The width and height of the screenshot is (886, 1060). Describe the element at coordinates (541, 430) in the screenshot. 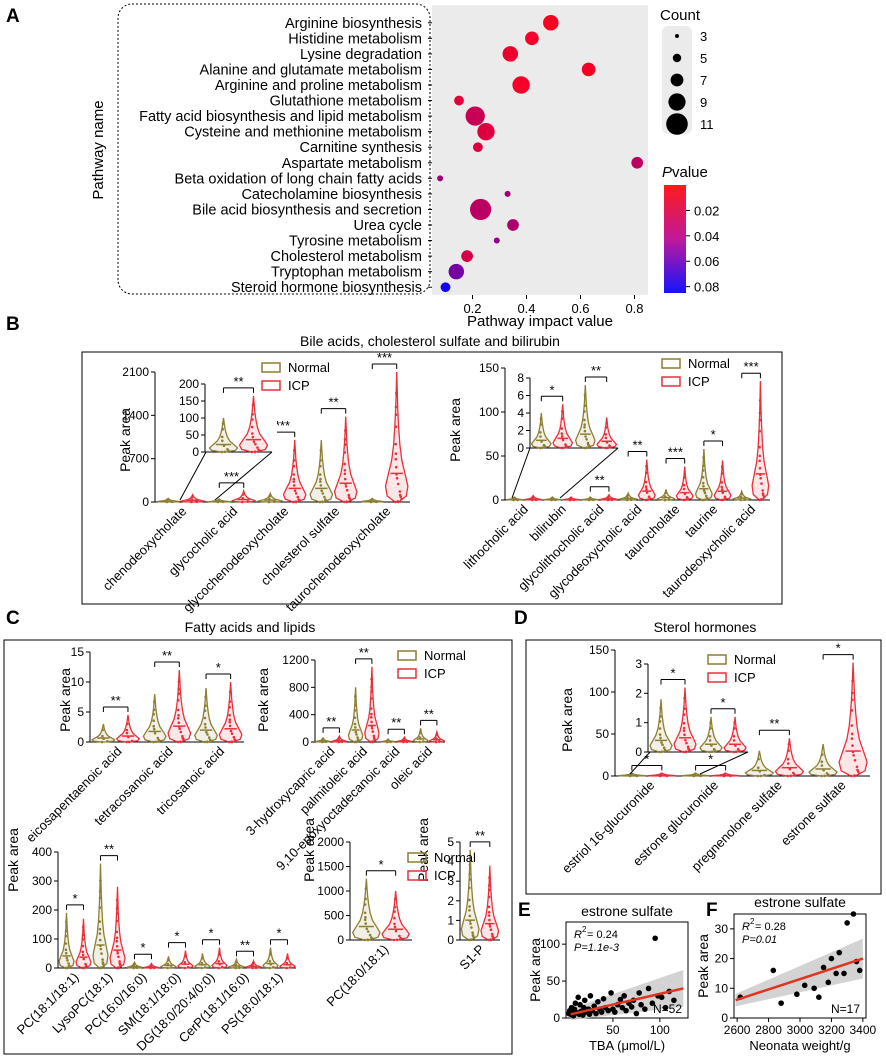

I see `panel-b-right-inset-violin-normal` at that location.